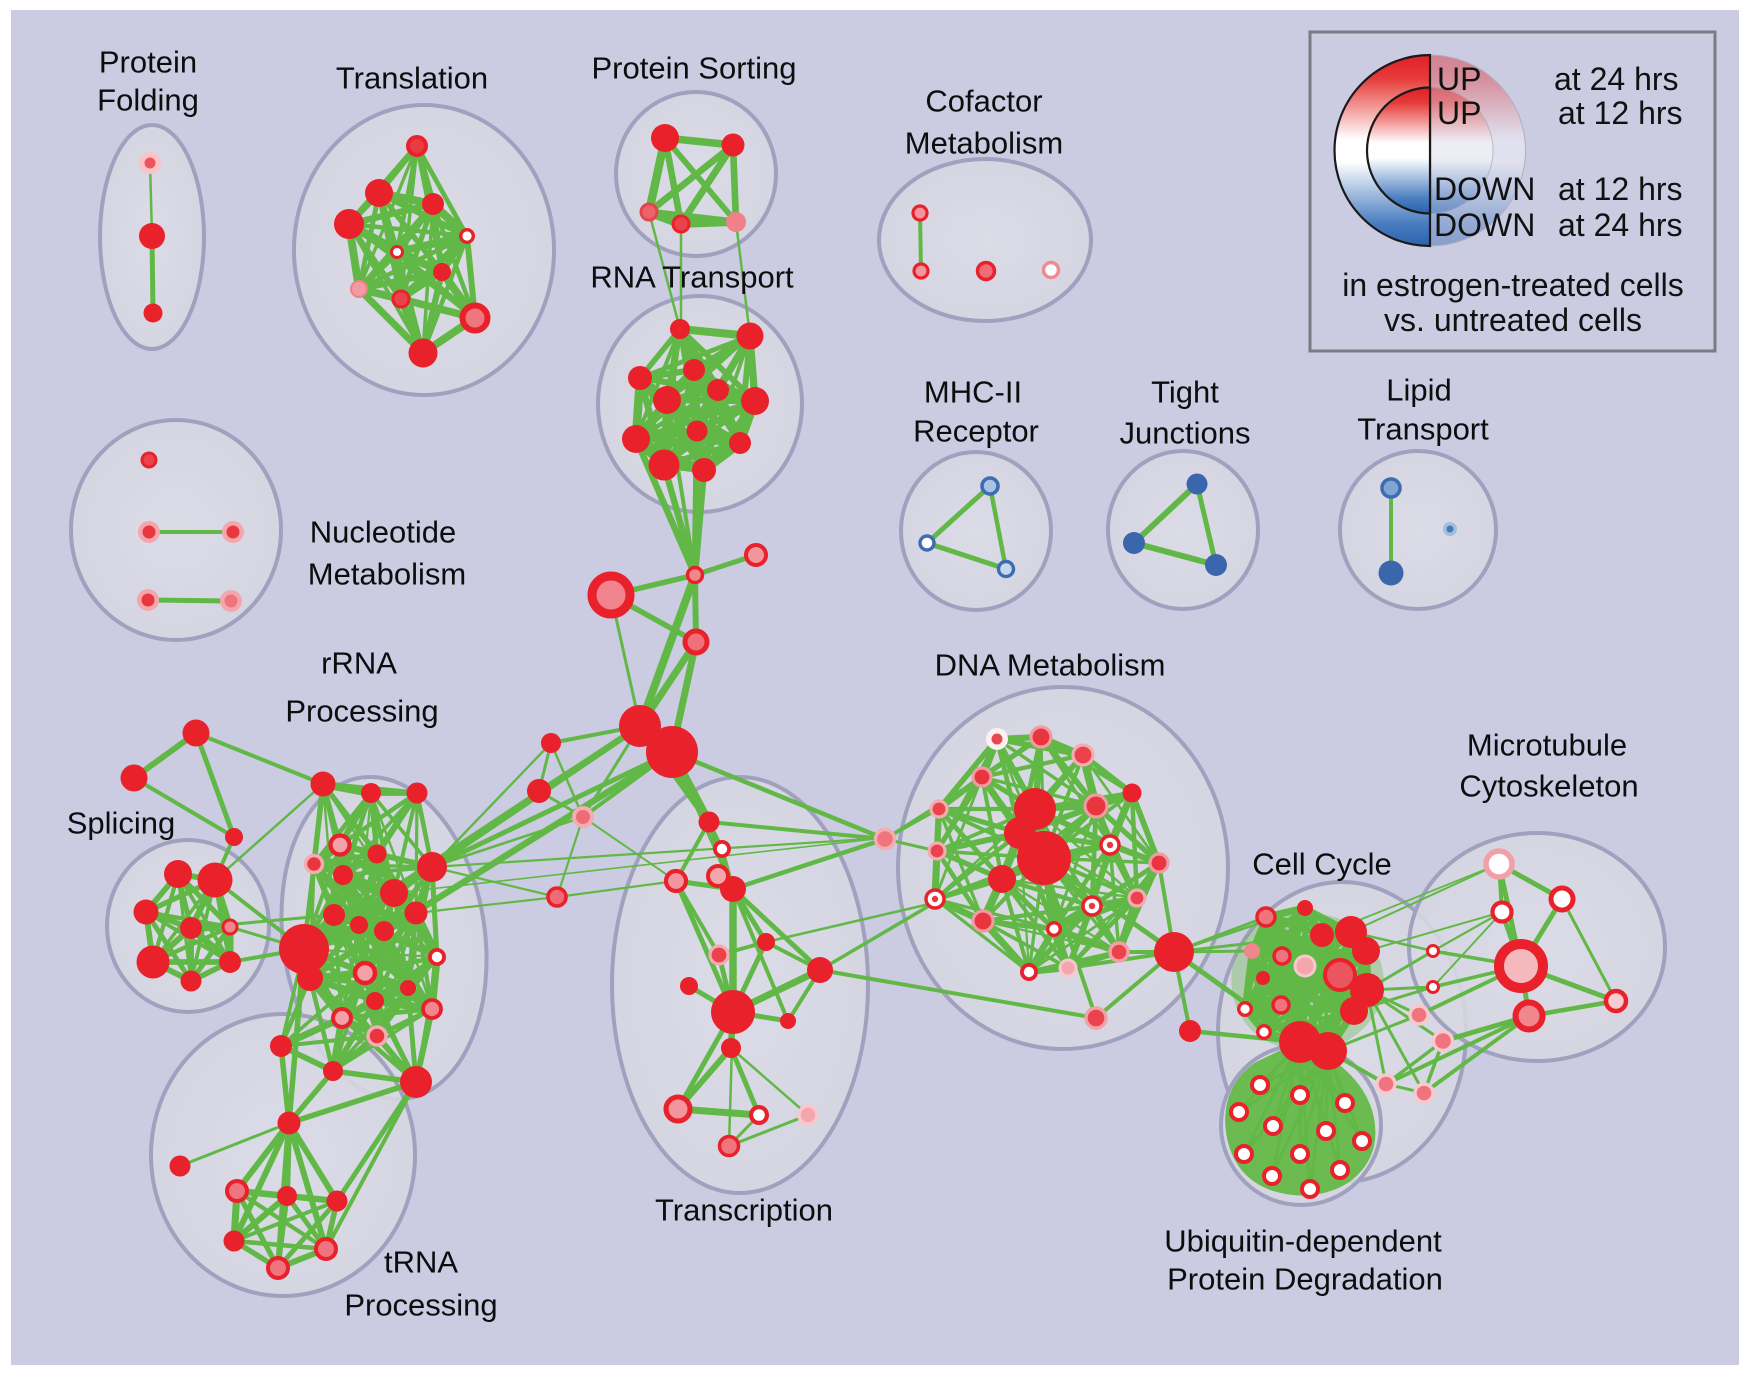  What do you see at coordinates (421, 1262) in the screenshot?
I see `svg-text: tRNA` at bounding box center [421, 1262].